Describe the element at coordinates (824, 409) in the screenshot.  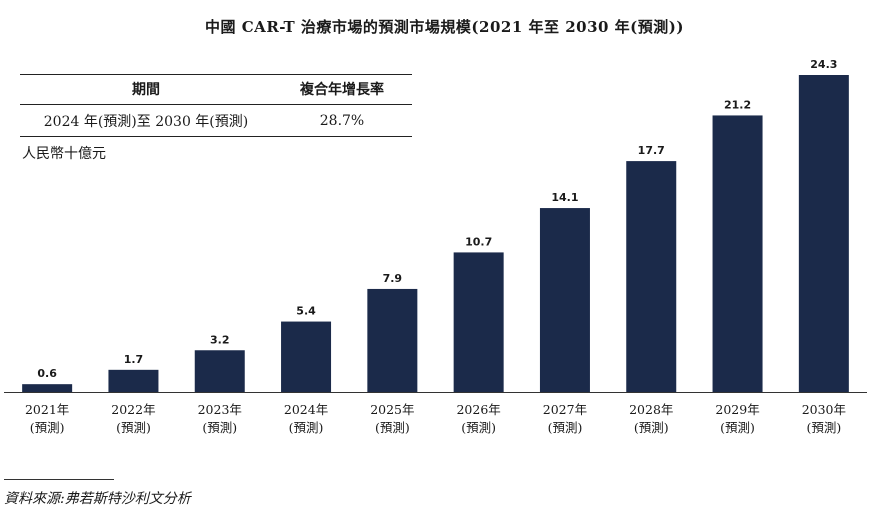
I see `x-tick-label: 2030年` at that location.